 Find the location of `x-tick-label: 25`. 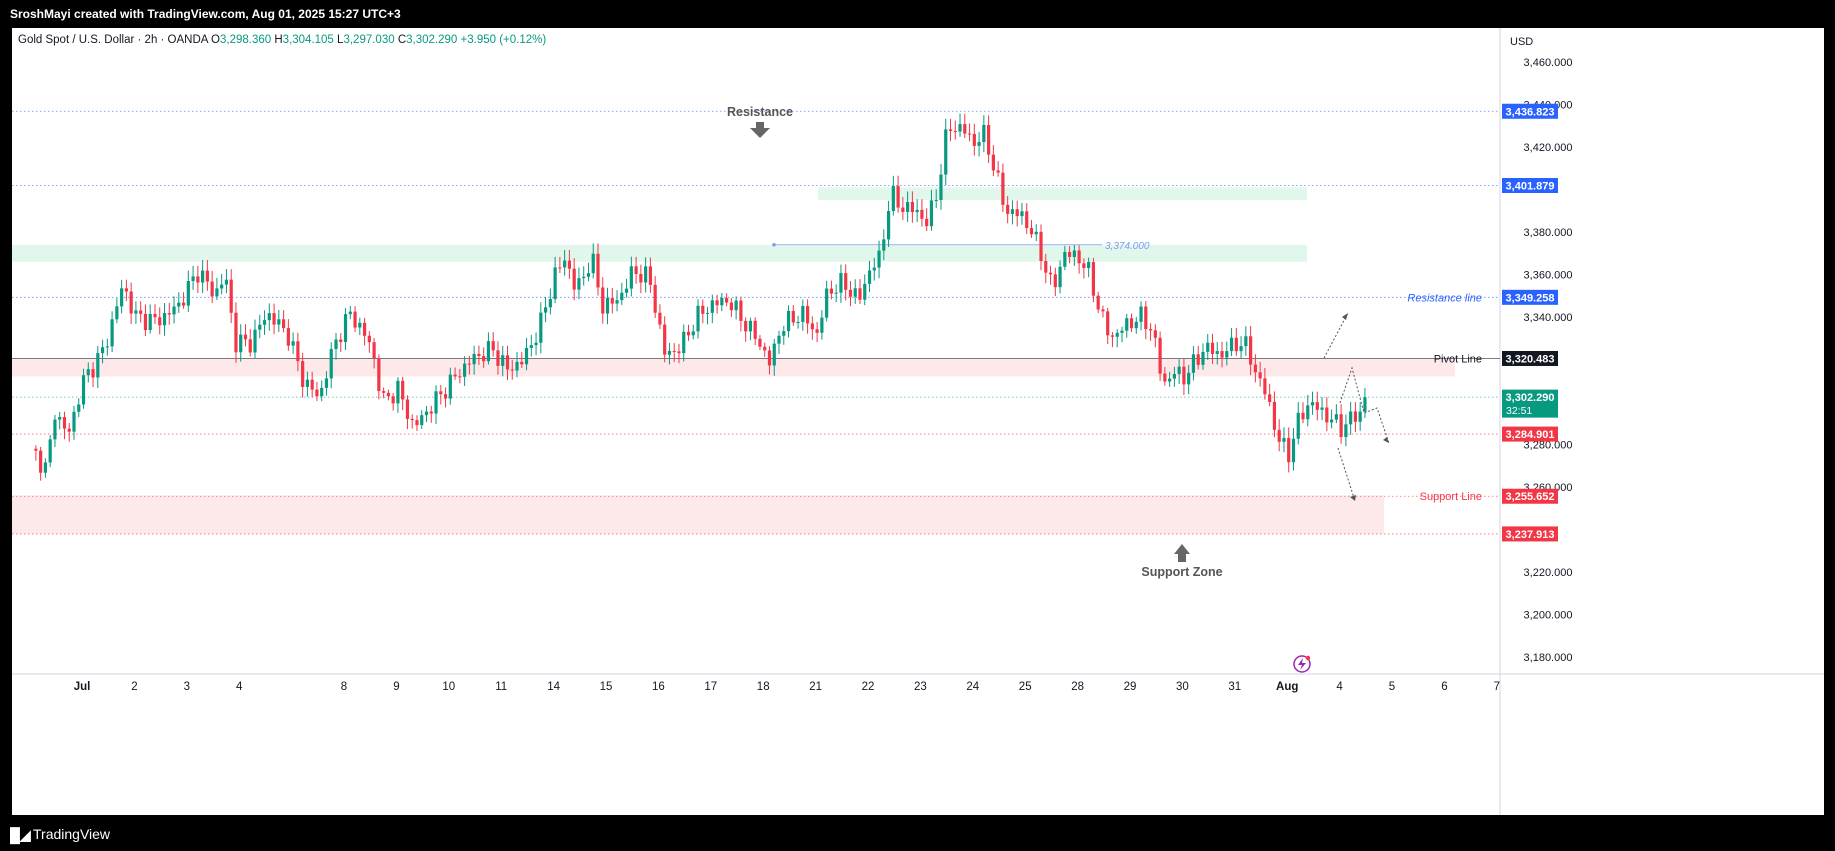

x-tick-label: 25 is located at coordinates (1025, 687).